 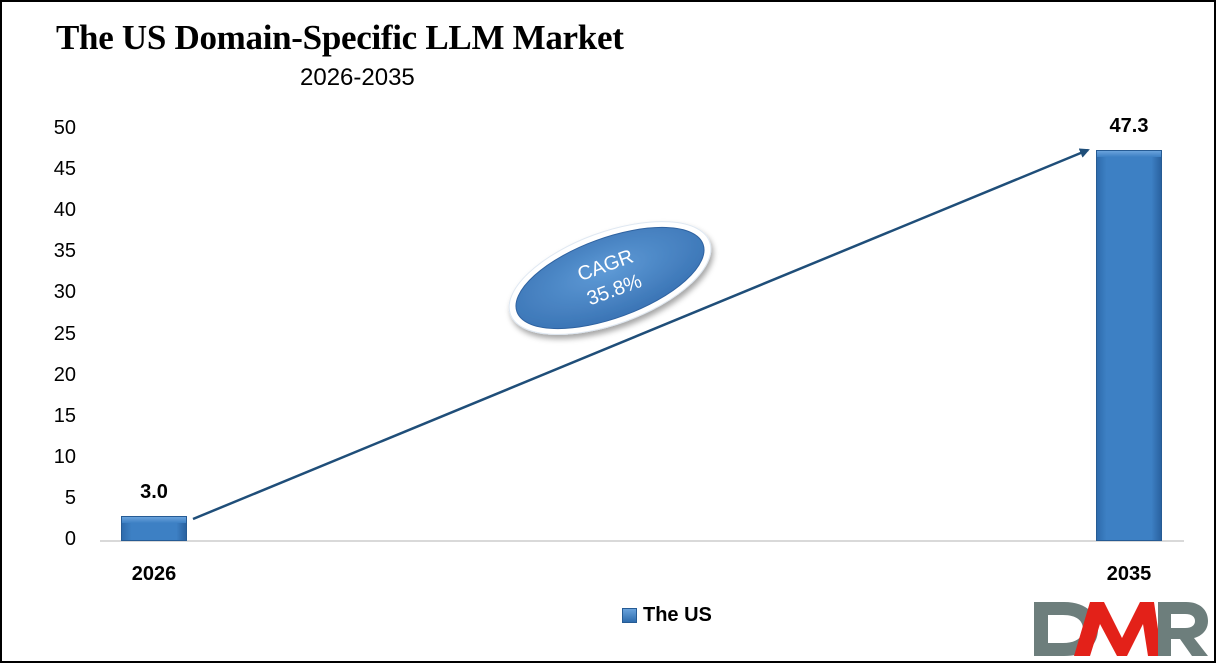 I want to click on y-tick: 5, so click(x=70, y=498).